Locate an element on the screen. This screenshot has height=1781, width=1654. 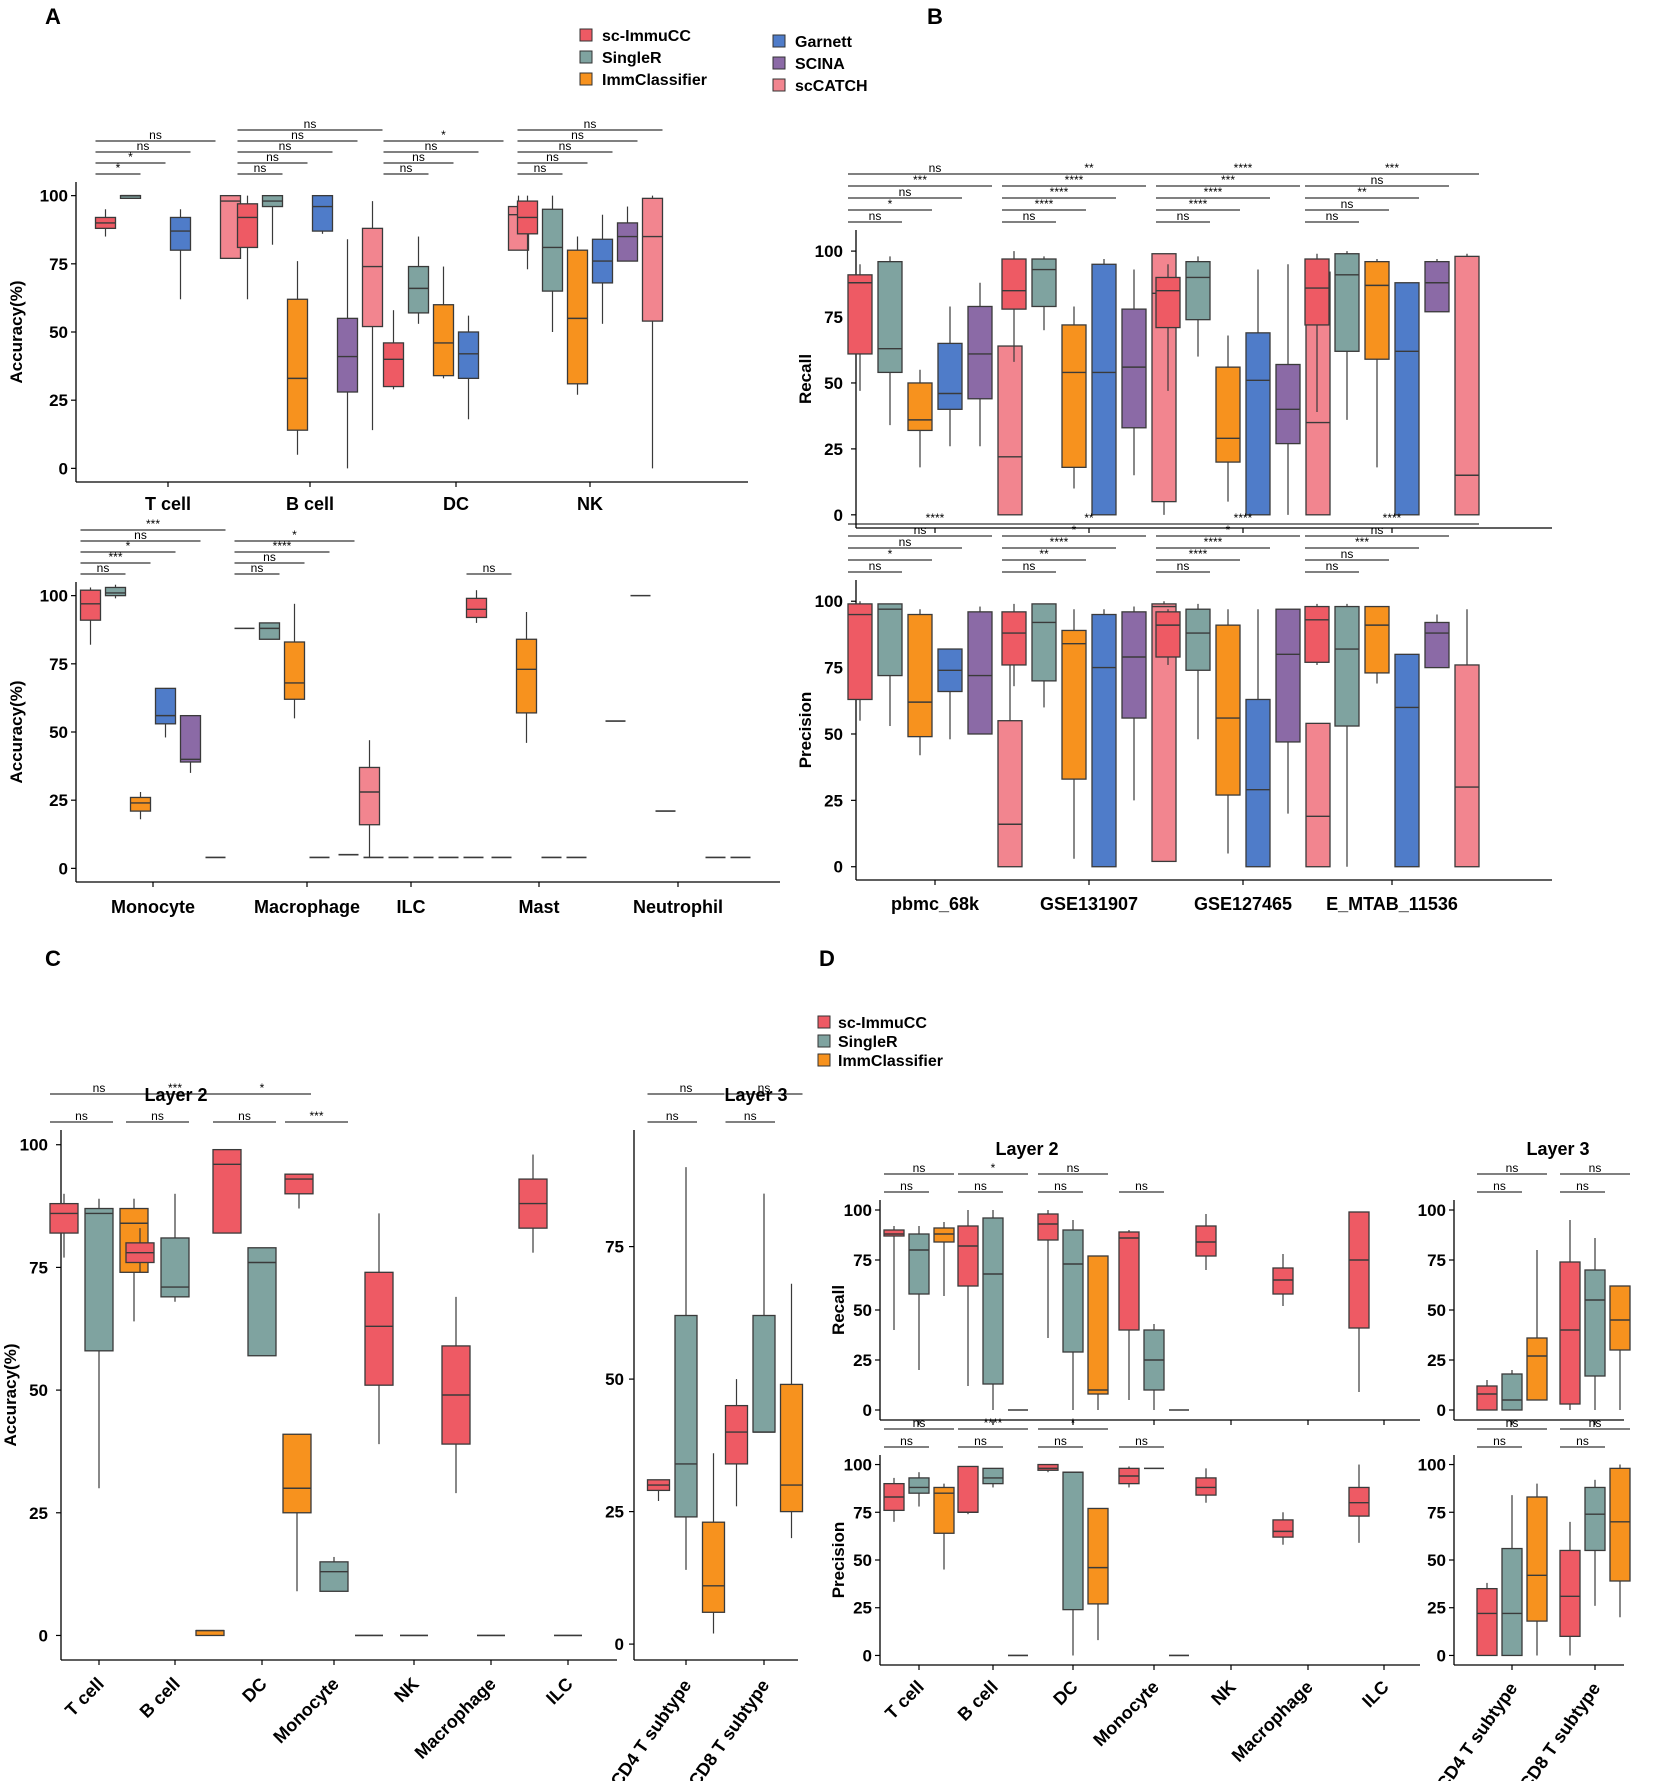
panel-label-c: C is located at coordinates (53, 958).